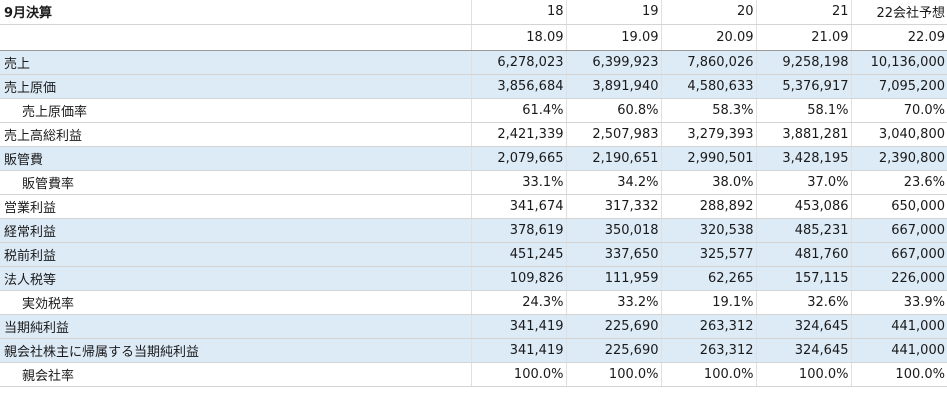 The height and width of the screenshot is (403, 947). What do you see at coordinates (235, 350) in the screenshot?
I see `row-label: 親会社株主に帰属する当期純利益` at bounding box center [235, 350].